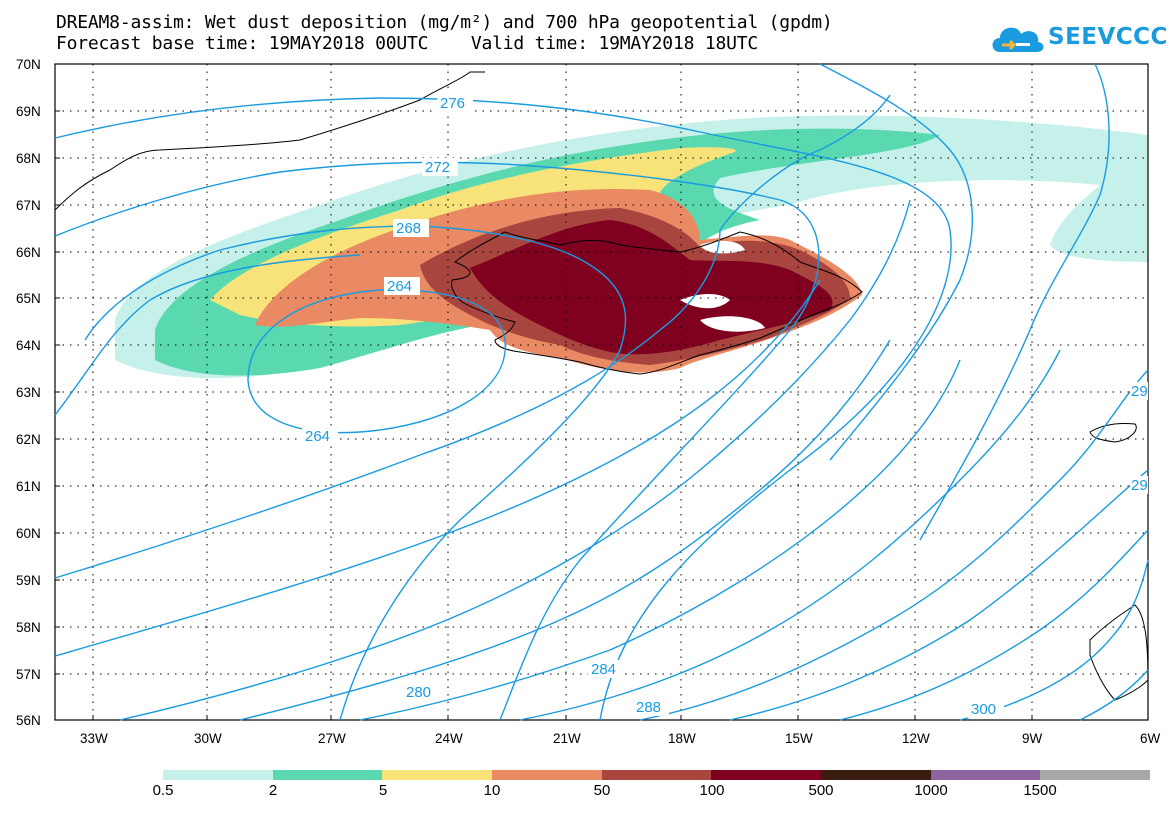 The width and height of the screenshot is (1175, 815). I want to click on legend-label: 1000, so click(931, 790).